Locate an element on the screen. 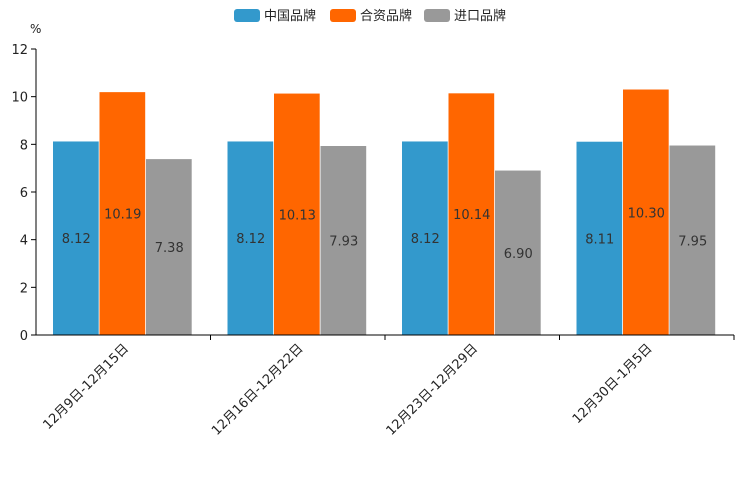  y-tick-label: 2 is located at coordinates (24, 288).